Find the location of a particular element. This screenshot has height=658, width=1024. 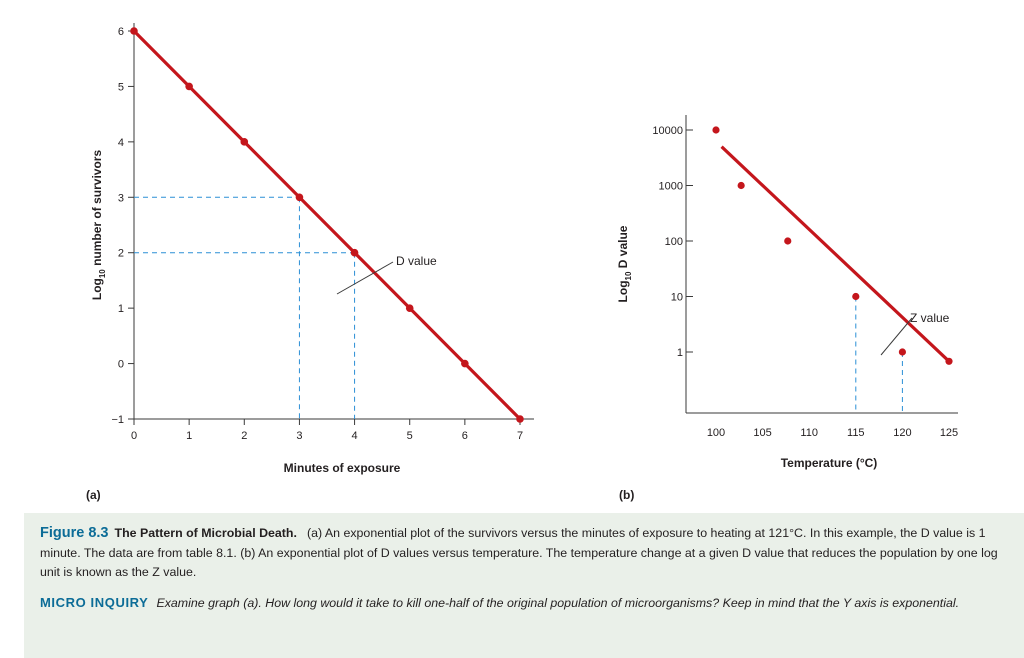

y-tick-label-a: 5 is located at coordinates (121, 87).